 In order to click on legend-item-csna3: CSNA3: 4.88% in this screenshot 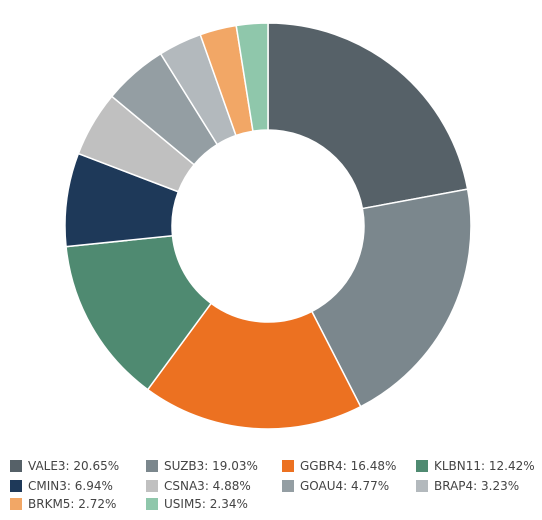, I will do `click(198, 486)`.